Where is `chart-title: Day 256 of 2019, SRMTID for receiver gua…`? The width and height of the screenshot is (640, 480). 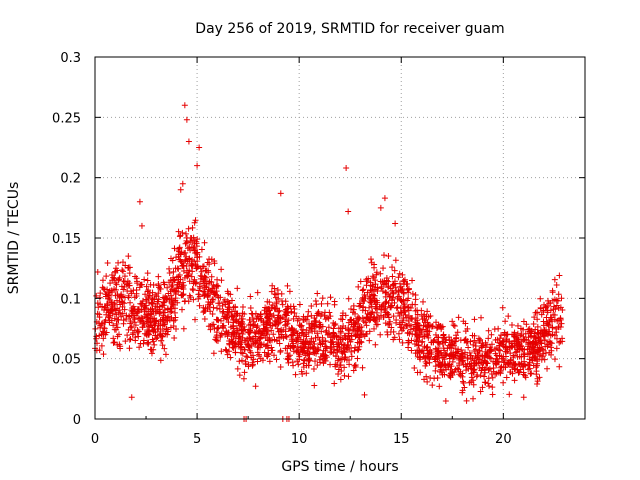 chart-title: Day 256 of 2019, SRMTID for receiver gua… is located at coordinates (349, 29).